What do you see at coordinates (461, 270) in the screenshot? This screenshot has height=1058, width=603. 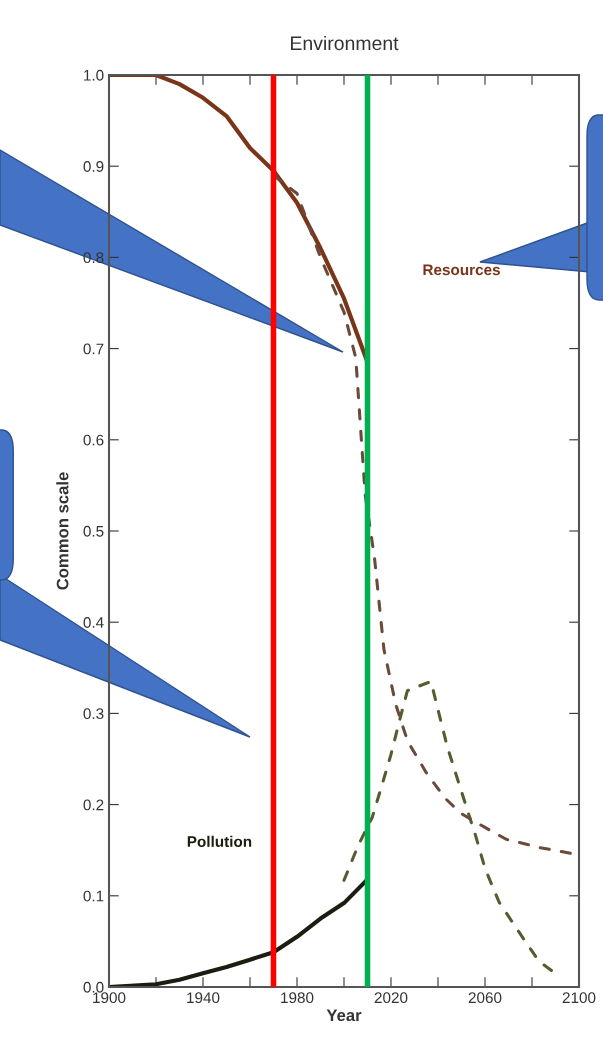 I see `text: Resources` at bounding box center [461, 270].